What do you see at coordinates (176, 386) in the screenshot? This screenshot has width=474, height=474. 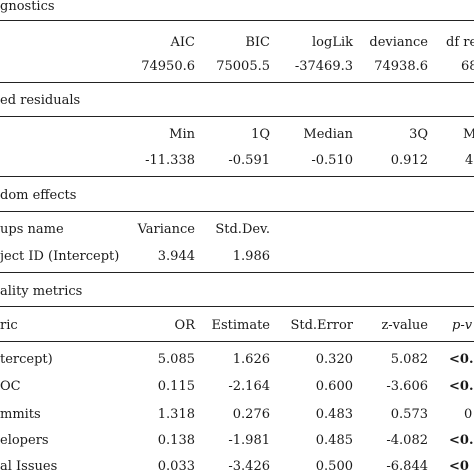 I see `table-cell-or: 0.115` at bounding box center [176, 386].